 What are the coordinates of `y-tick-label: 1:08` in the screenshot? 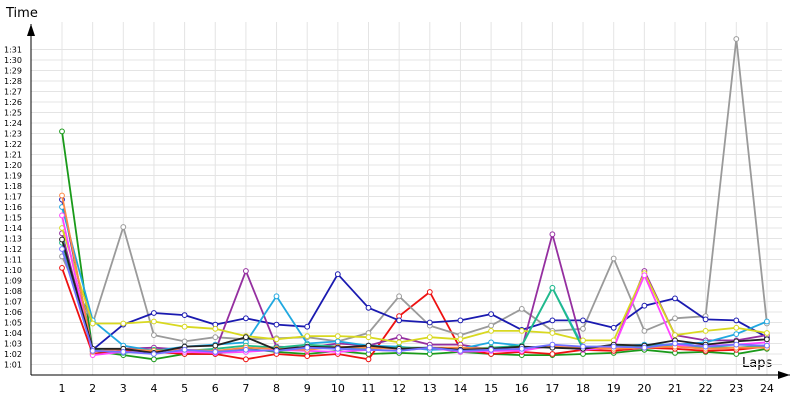 It's located at (13, 291).